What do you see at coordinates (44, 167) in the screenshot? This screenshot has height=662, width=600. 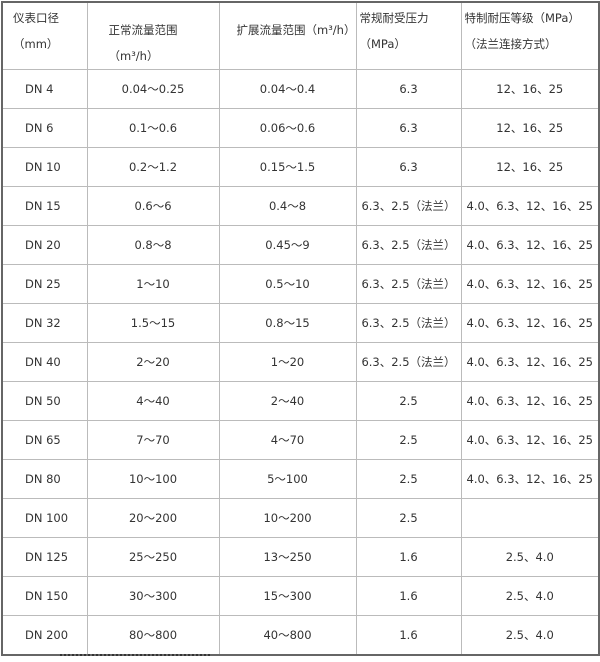 I see `table-cell: DN 10` at bounding box center [44, 167].